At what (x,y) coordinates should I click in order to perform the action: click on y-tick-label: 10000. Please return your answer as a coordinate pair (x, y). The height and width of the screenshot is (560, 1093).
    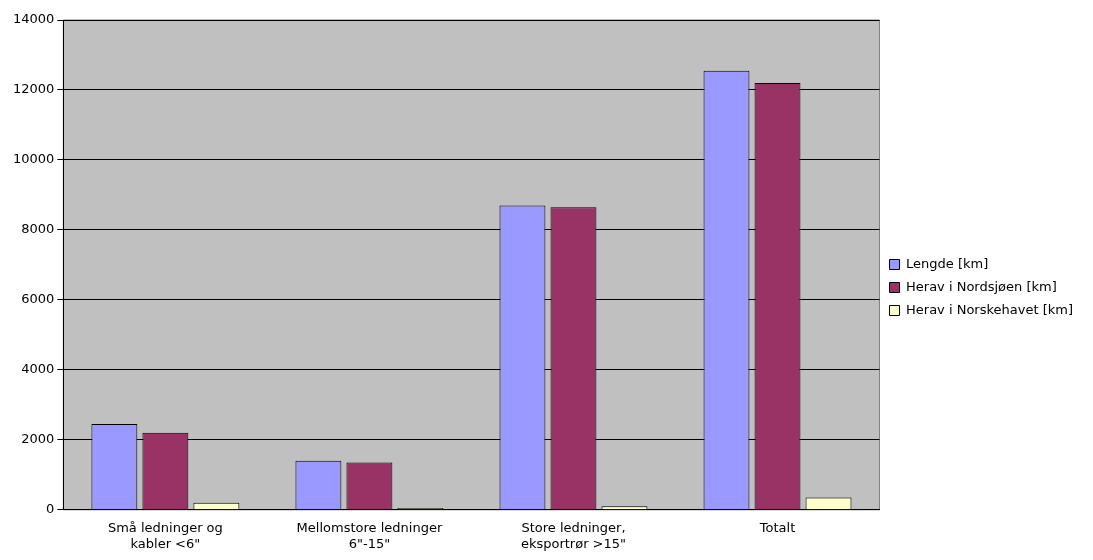
    Looking at the image, I should click on (34, 159).